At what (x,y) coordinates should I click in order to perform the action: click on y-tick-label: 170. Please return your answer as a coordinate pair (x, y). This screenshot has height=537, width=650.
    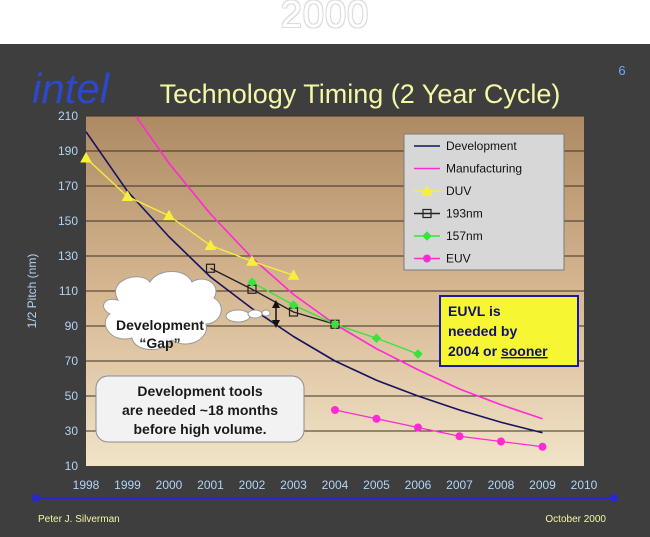
    Looking at the image, I should click on (68, 186).